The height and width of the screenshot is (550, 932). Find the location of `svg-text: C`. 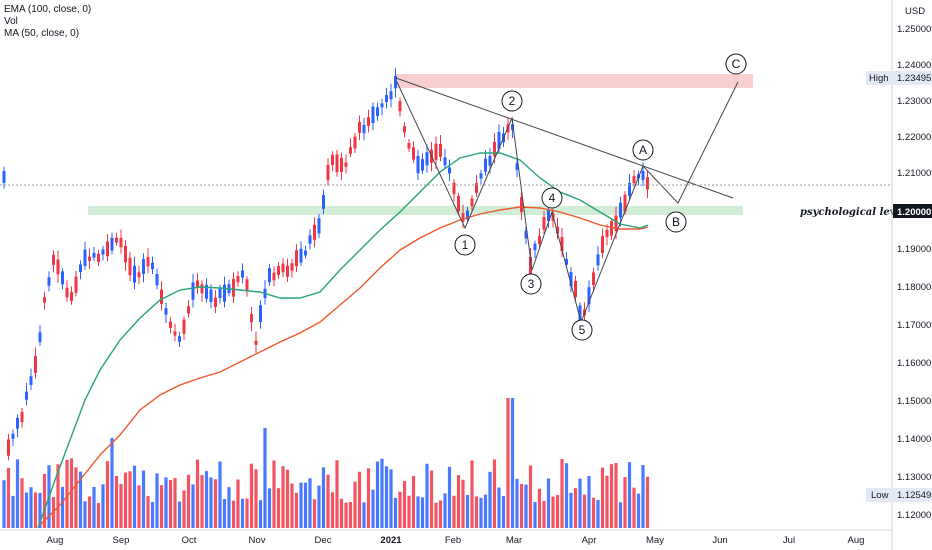

svg-text: C is located at coordinates (736, 64).